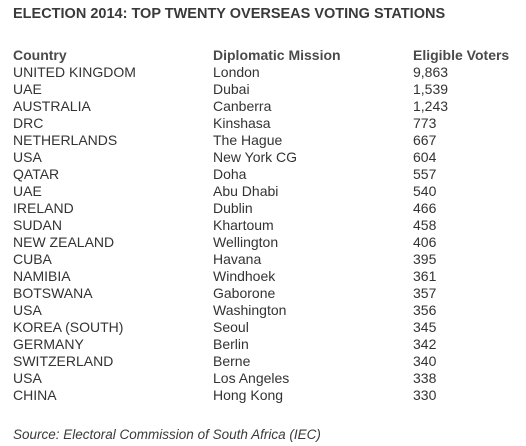 This screenshot has width=526, height=446. I want to click on cell-country: NETHERLANDS, so click(65, 140).